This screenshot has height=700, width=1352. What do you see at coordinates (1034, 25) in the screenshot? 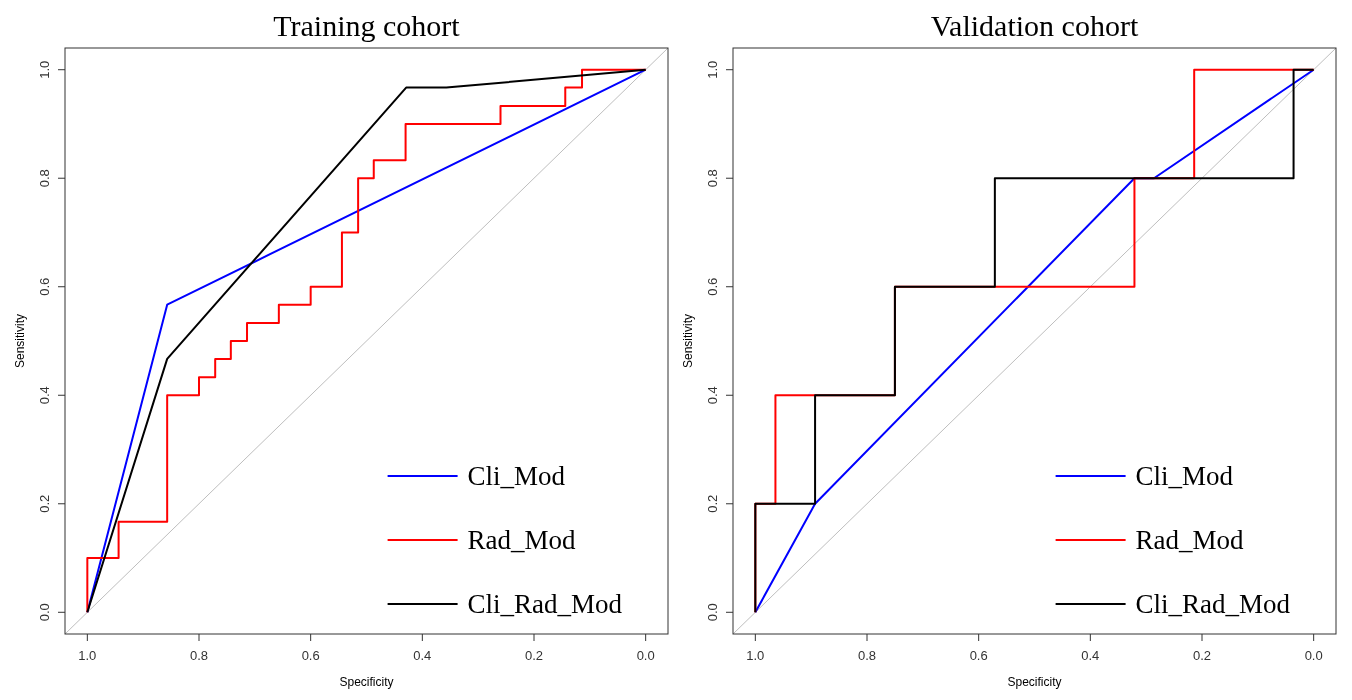
I see `chart-title: Validation cohort` at bounding box center [1034, 25].